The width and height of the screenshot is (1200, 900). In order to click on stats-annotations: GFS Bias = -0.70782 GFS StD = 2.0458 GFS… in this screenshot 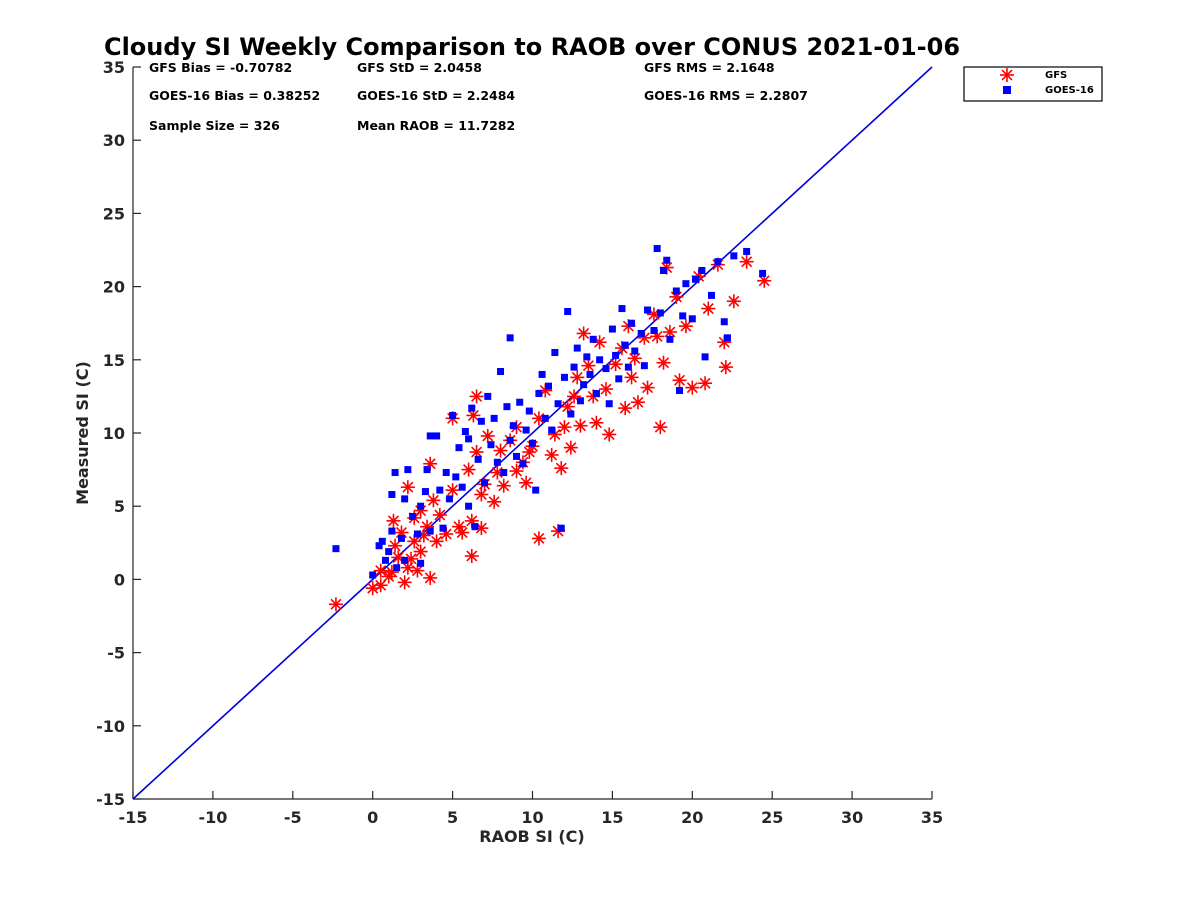, I will do `click(478, 96)`.